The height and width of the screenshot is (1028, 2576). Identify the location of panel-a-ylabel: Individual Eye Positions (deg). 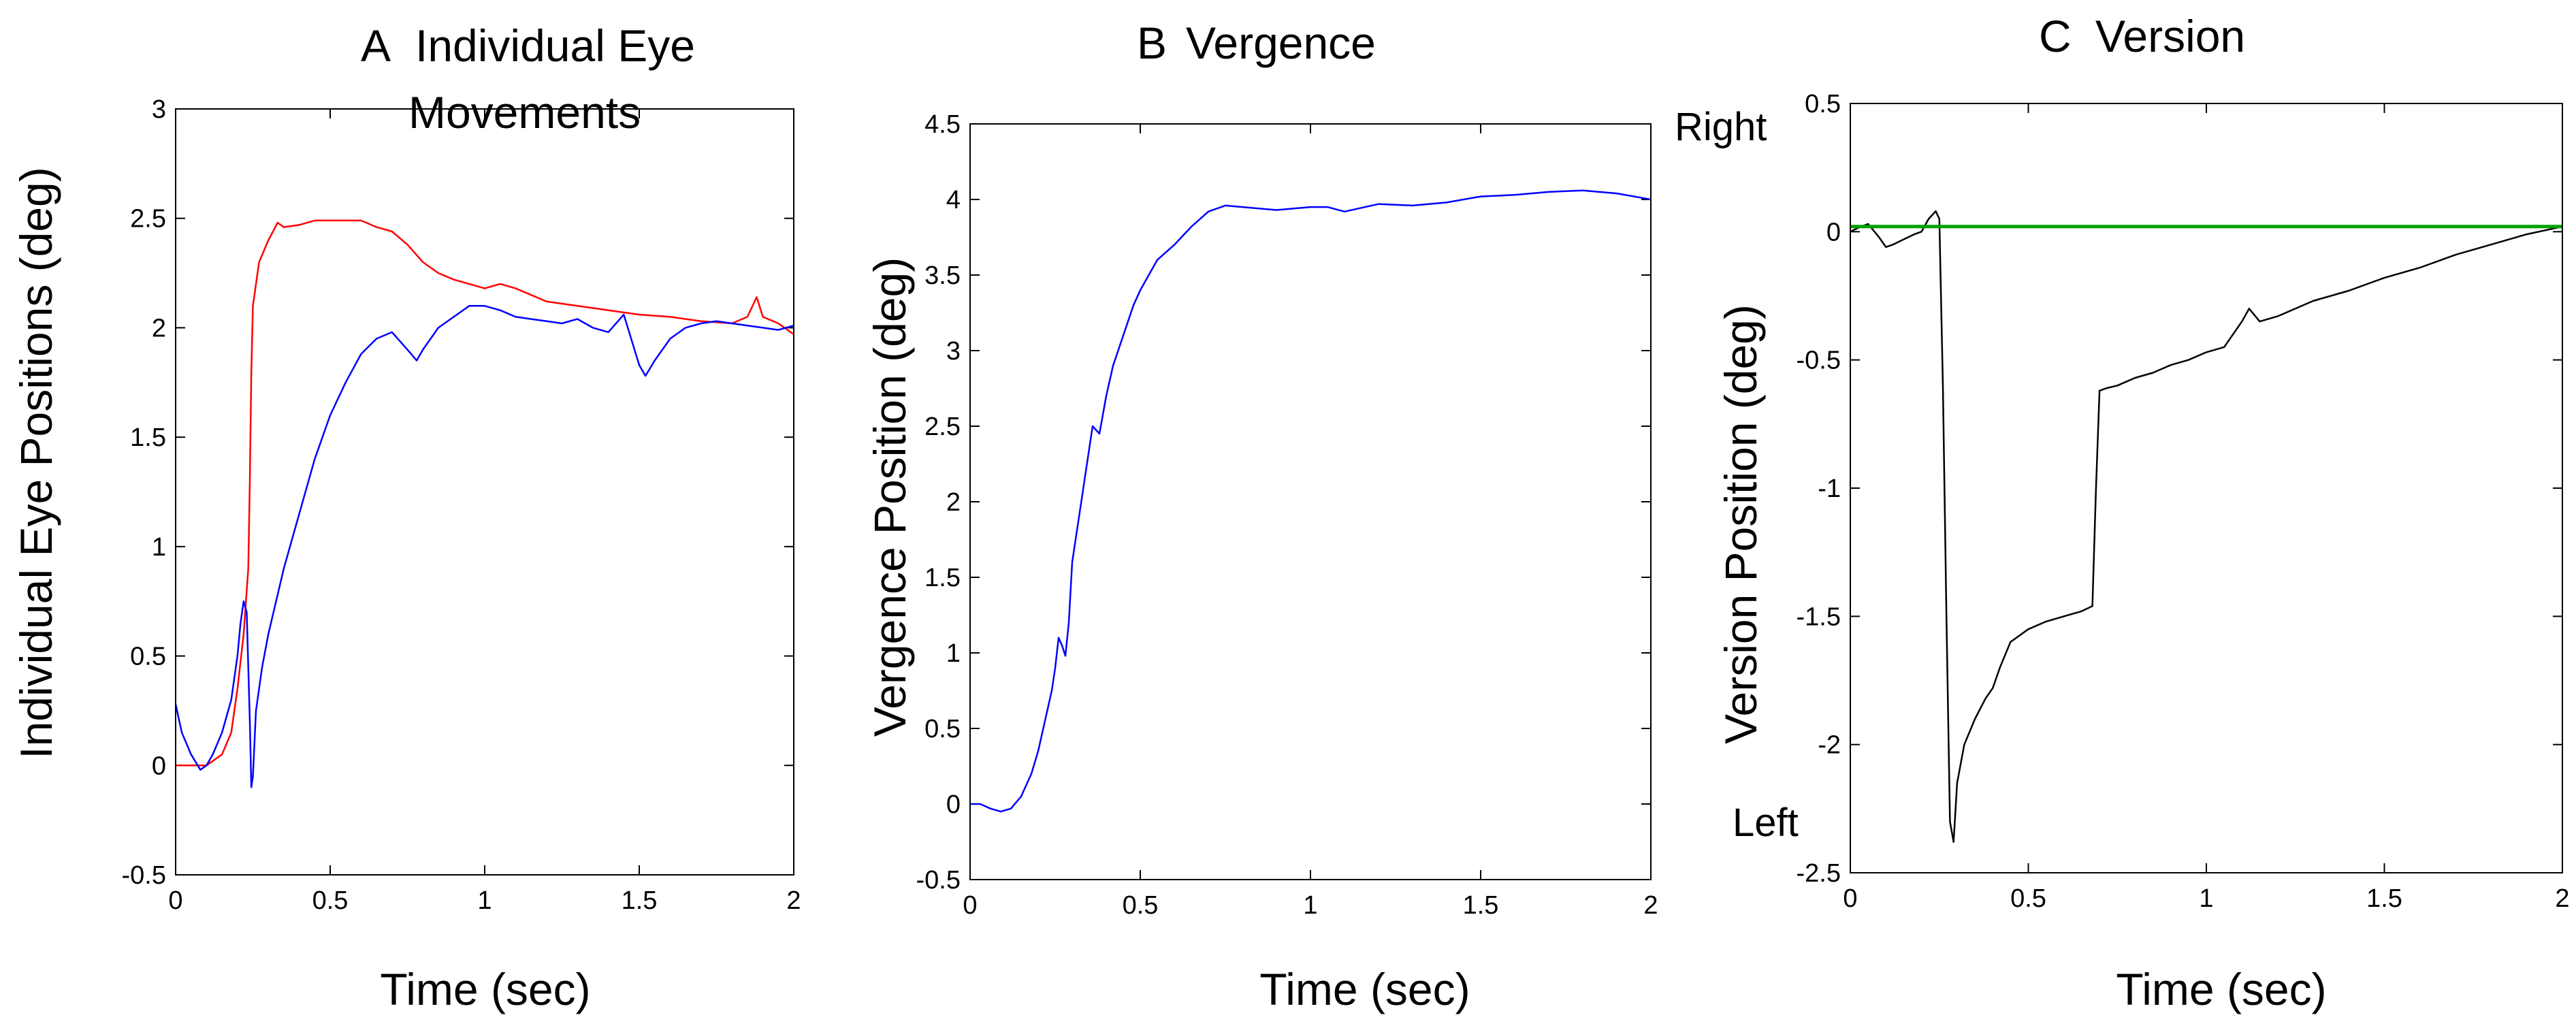
(36, 463).